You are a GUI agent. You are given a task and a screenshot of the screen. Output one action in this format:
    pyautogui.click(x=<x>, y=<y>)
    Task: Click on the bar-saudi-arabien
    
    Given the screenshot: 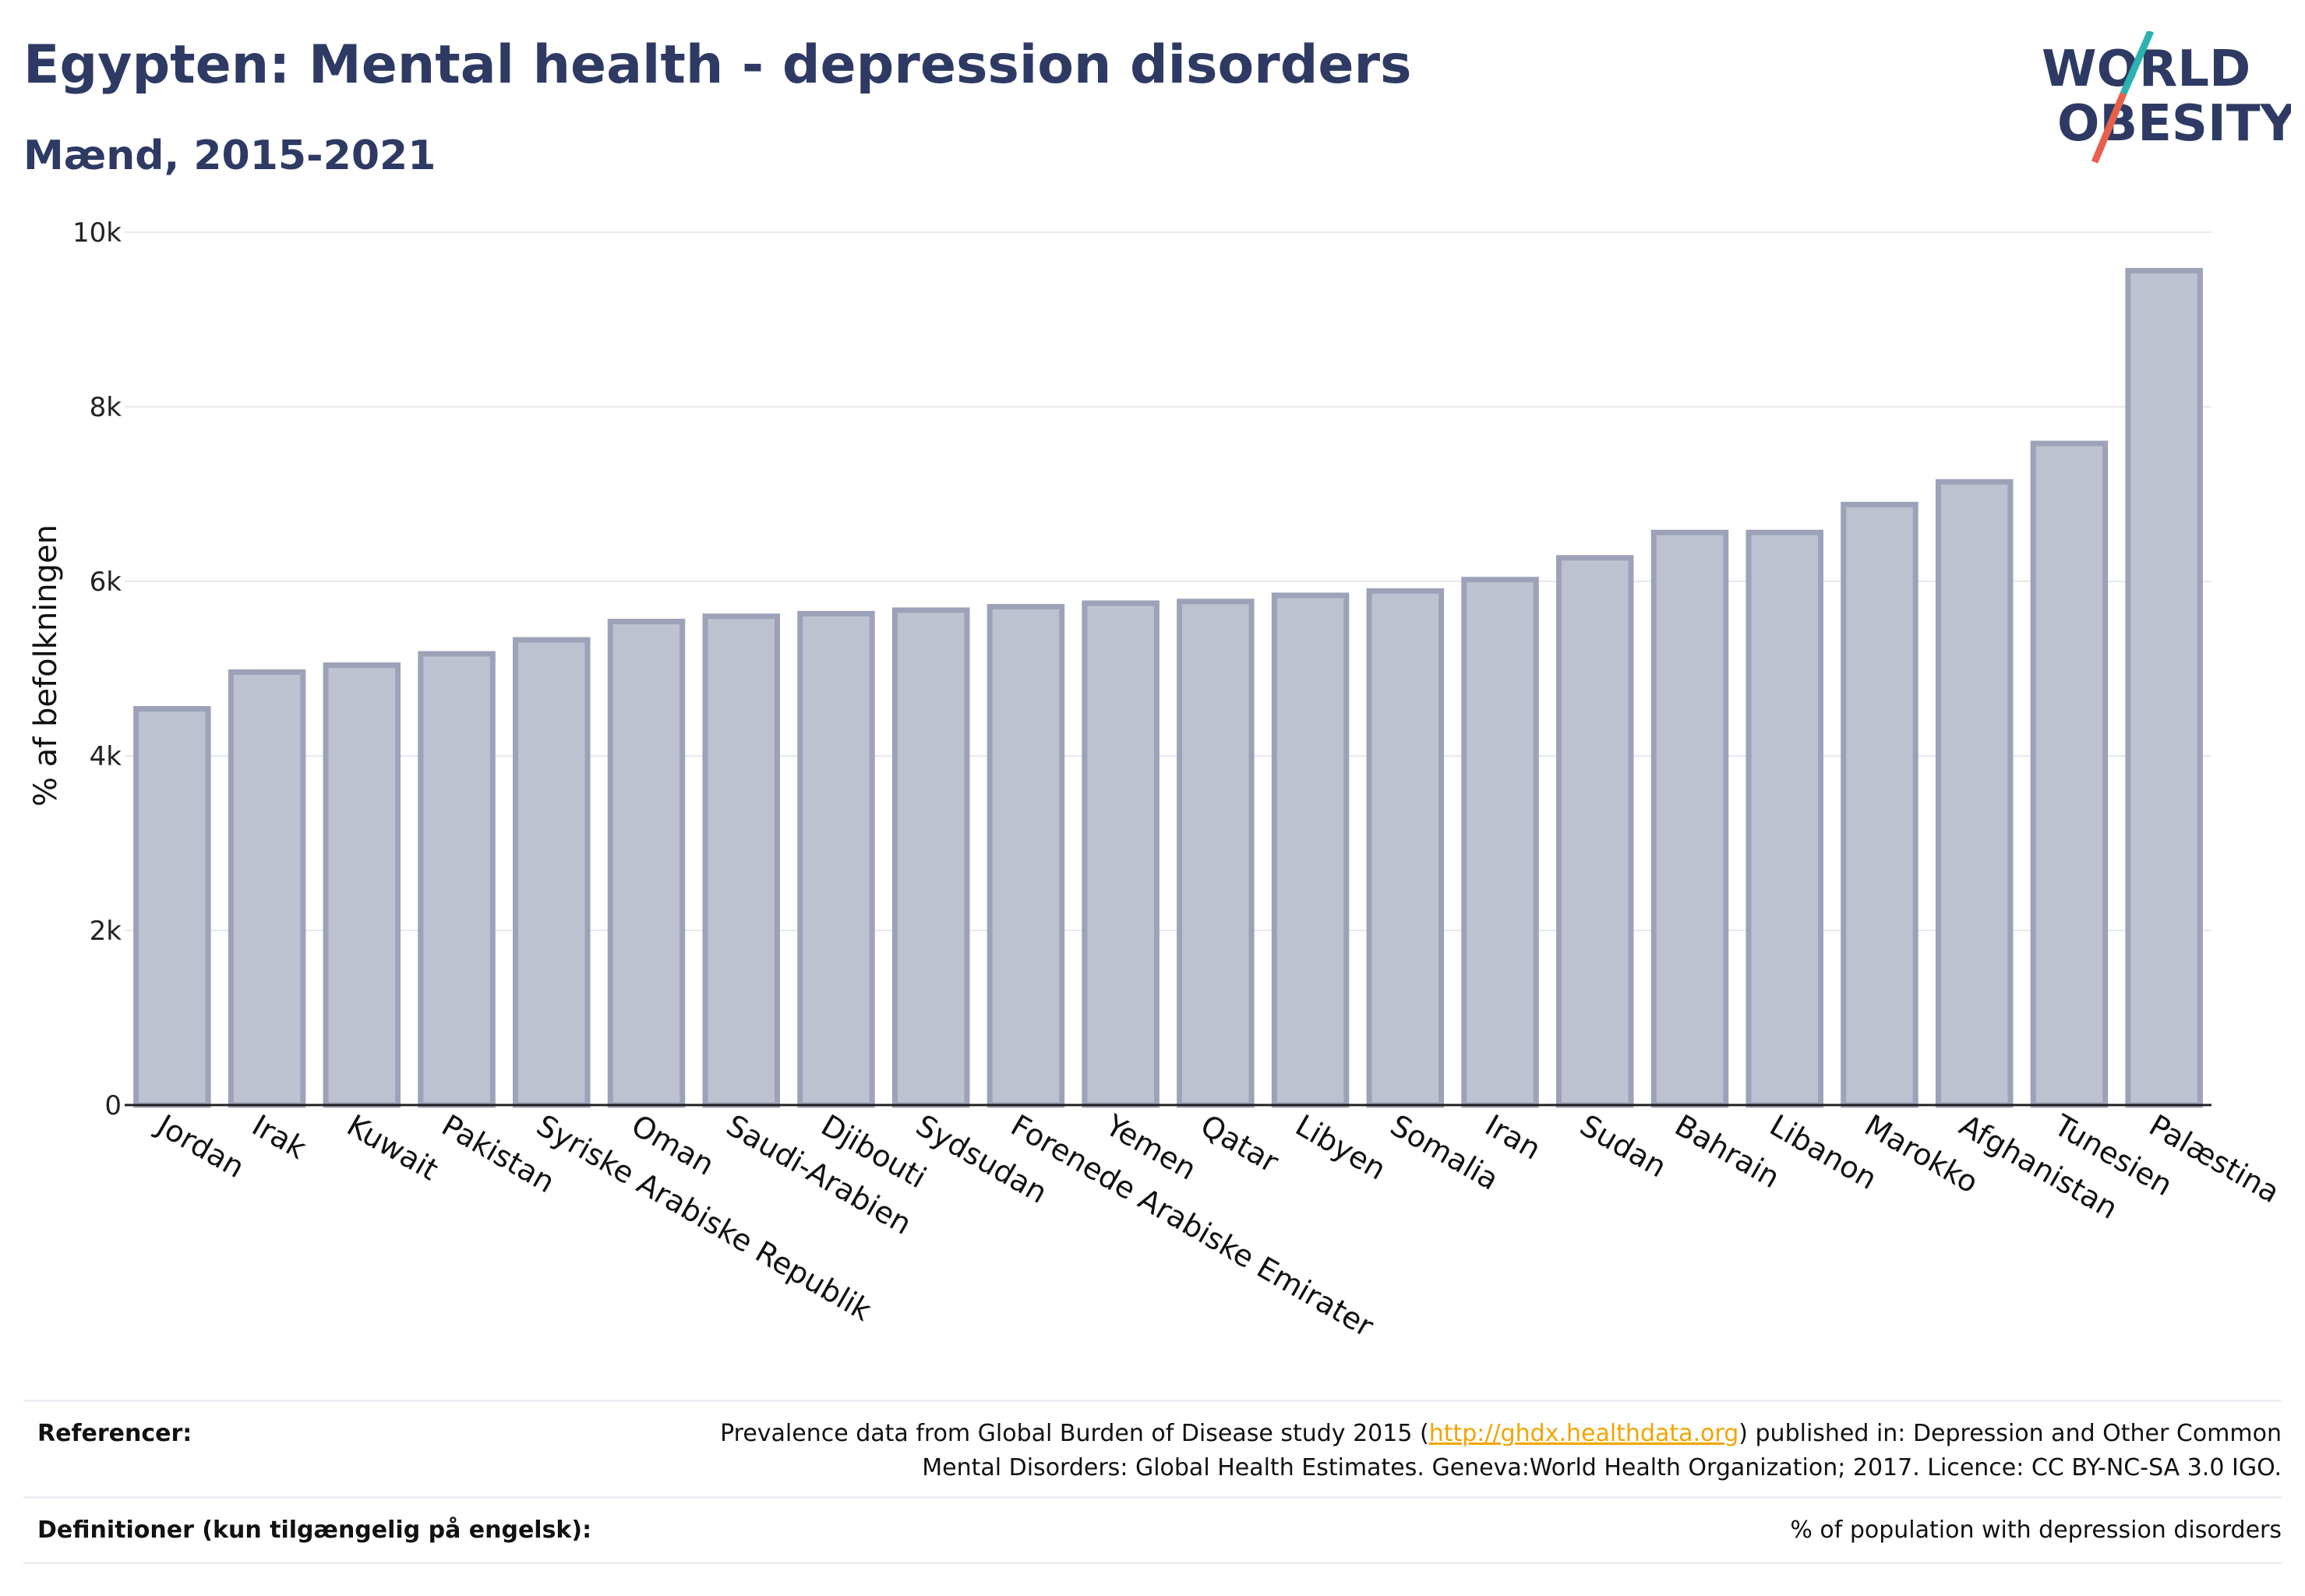 What is the action you would take?
    pyautogui.click(x=741, y=860)
    